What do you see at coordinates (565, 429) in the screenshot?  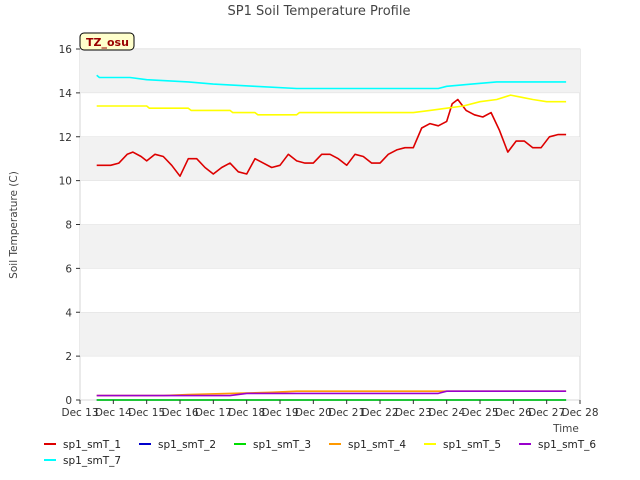 I see `x-axis-label: Time` at bounding box center [565, 429].